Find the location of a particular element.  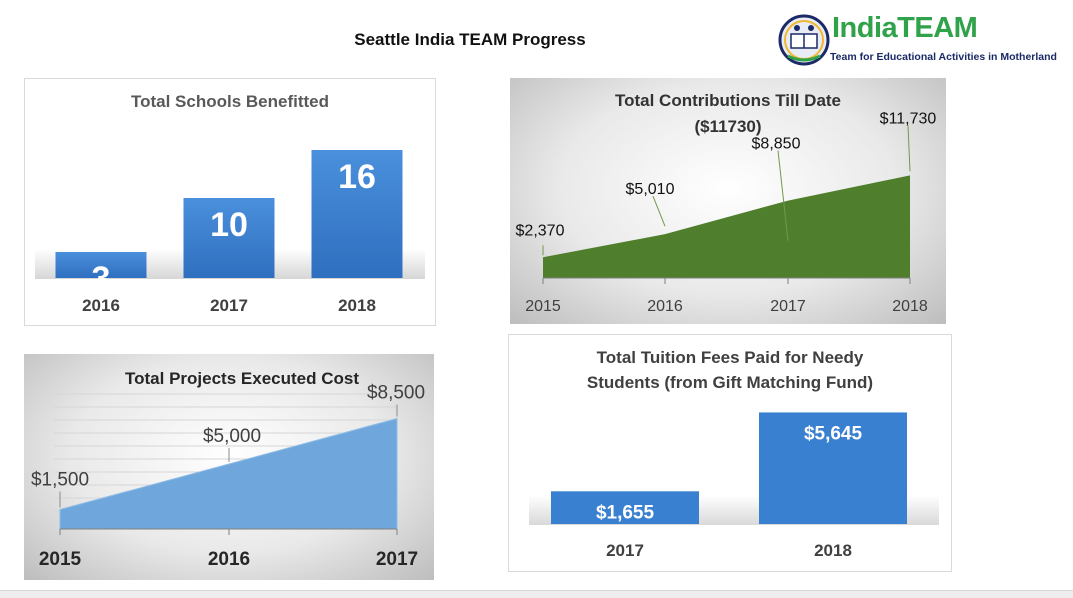

bar-value-label: $1,655 is located at coordinates (625, 512).